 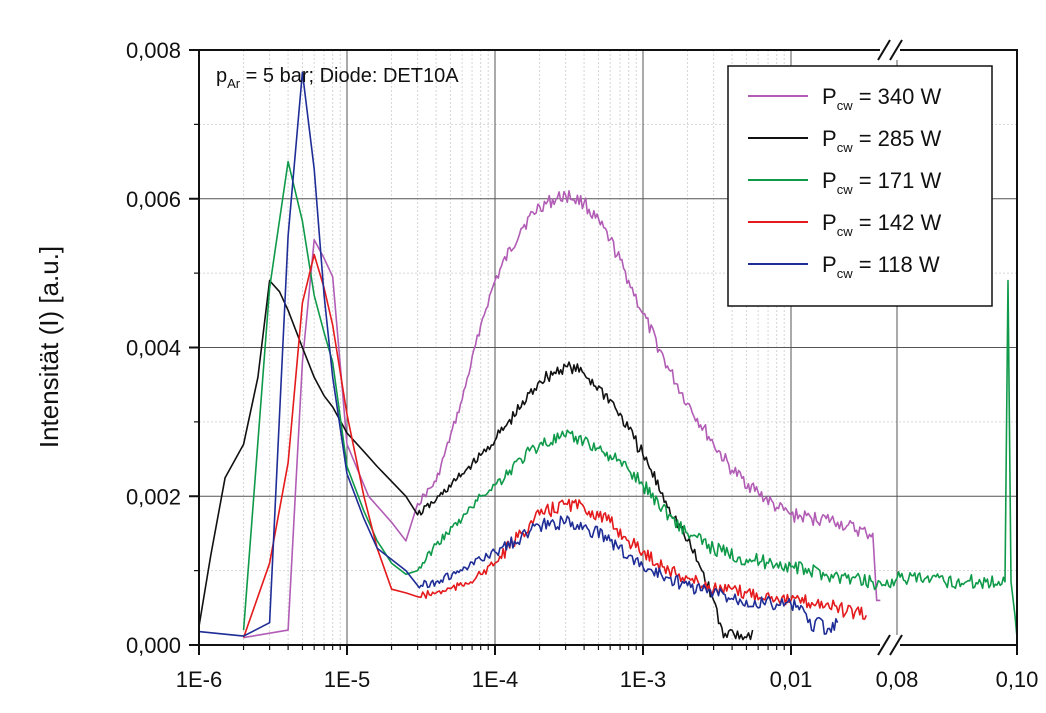 What do you see at coordinates (153, 199) in the screenshot?
I see `y-tick-label: 0,006` at bounding box center [153, 199].